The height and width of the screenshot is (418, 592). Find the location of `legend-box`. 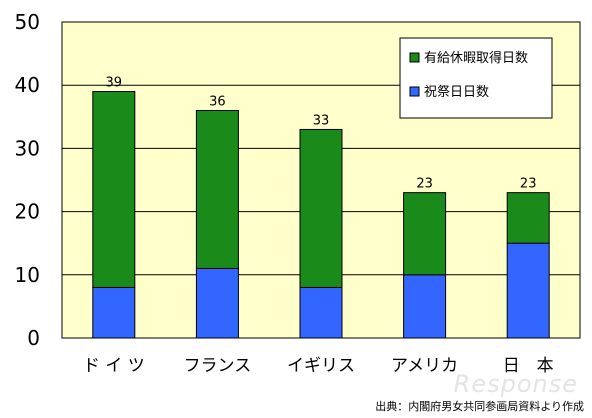

legend-box is located at coordinates (476, 78).